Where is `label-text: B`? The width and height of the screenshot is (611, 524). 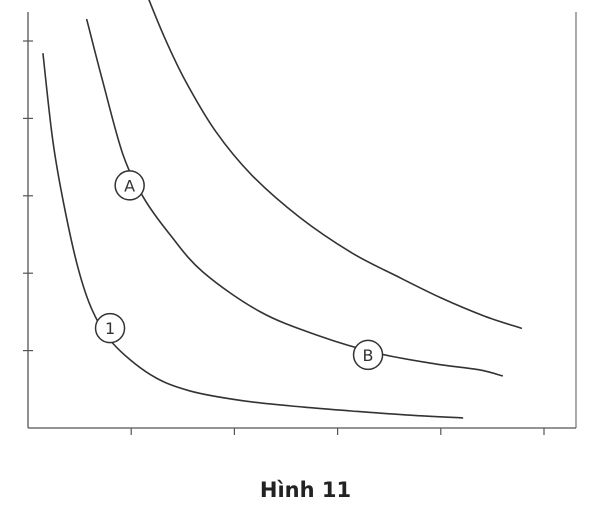
label-text: B is located at coordinates (368, 355).